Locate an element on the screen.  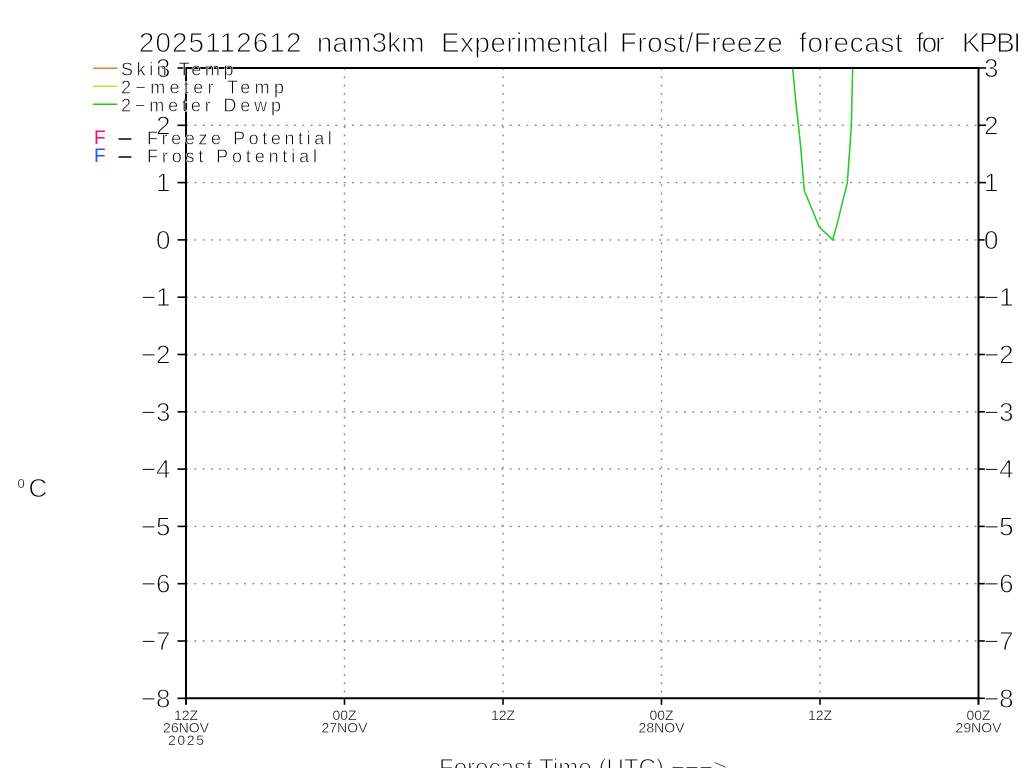
svg-text: nam3km is located at coordinates (371, 42).